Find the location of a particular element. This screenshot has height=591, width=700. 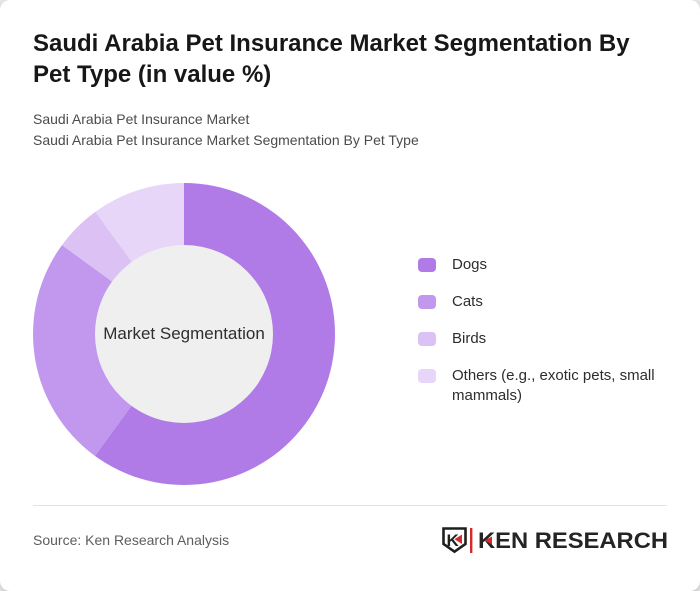

logo-shield-icon: K is located at coordinates (454, 540).